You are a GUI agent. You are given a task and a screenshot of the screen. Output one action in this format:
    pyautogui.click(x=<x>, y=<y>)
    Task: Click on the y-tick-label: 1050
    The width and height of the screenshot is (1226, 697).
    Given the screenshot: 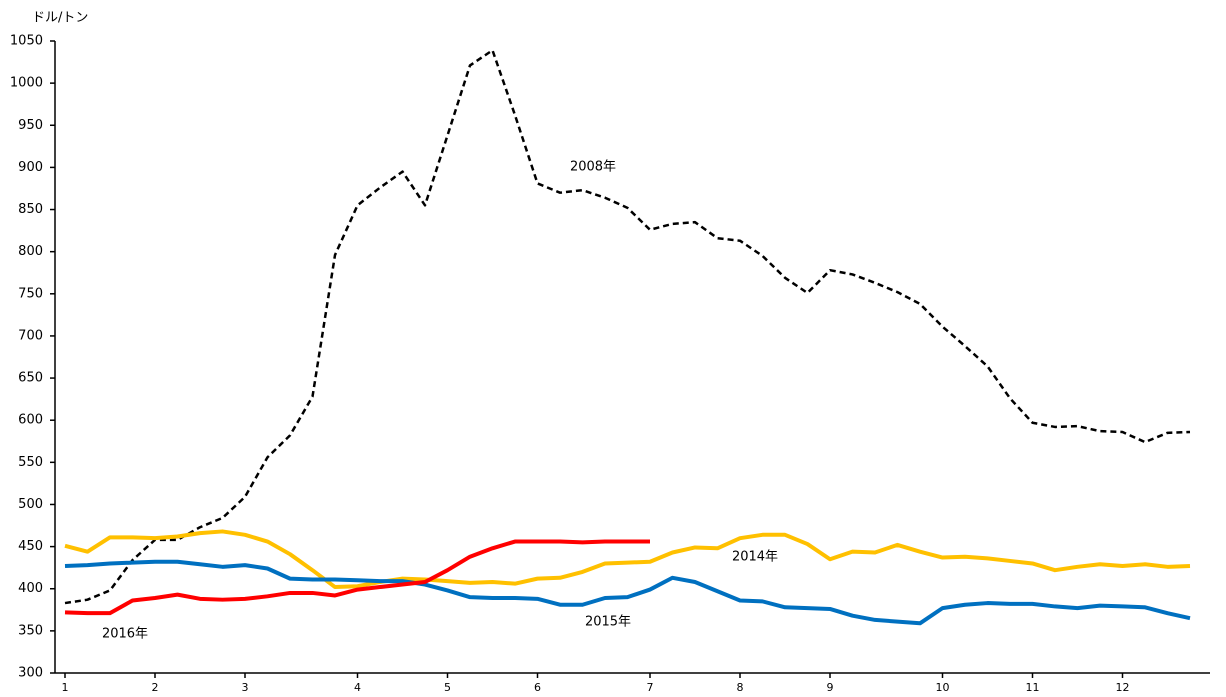 What is the action you would take?
    pyautogui.click(x=26, y=41)
    